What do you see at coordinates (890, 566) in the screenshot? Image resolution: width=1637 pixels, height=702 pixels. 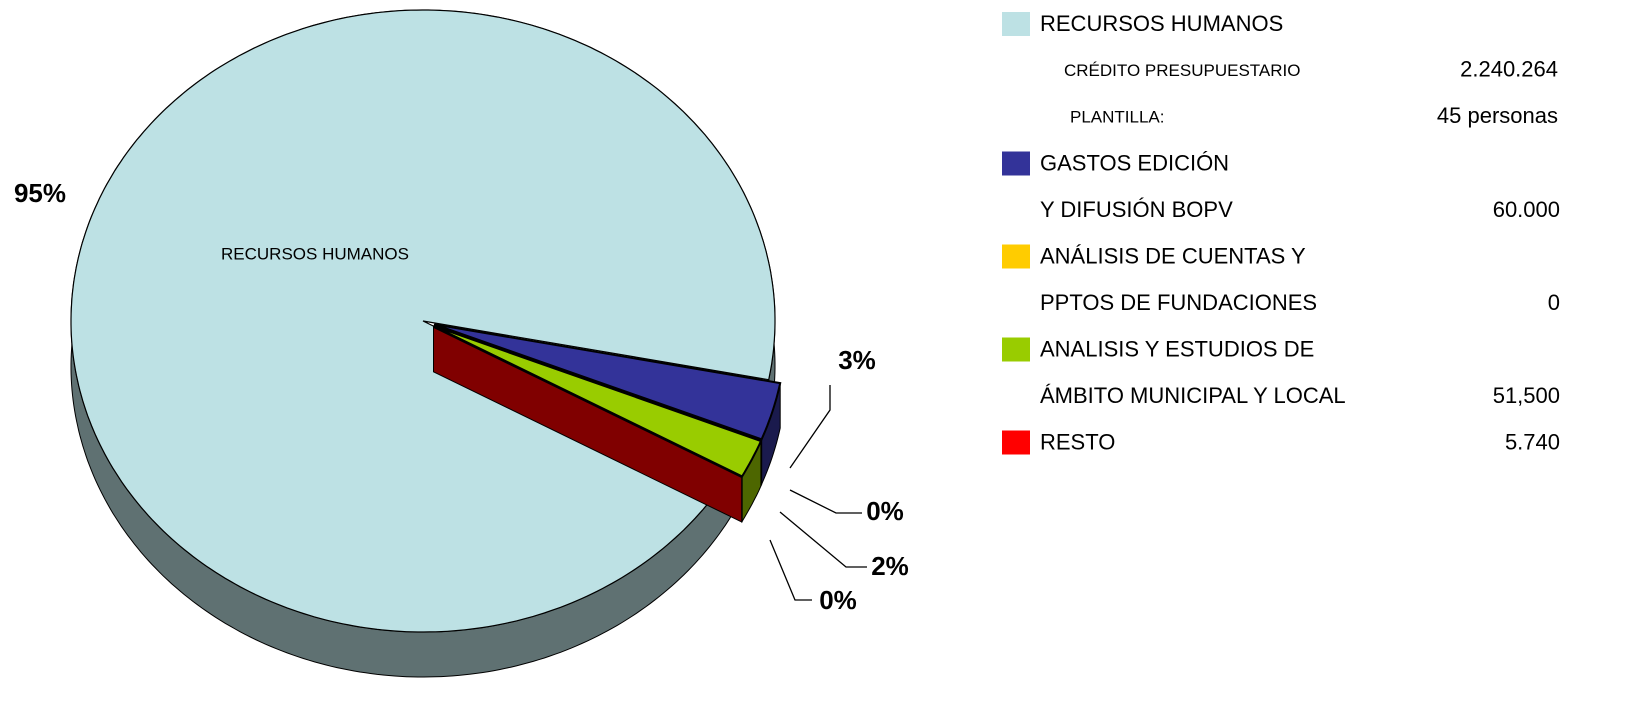 I see `data-label: 2%` at bounding box center [890, 566].